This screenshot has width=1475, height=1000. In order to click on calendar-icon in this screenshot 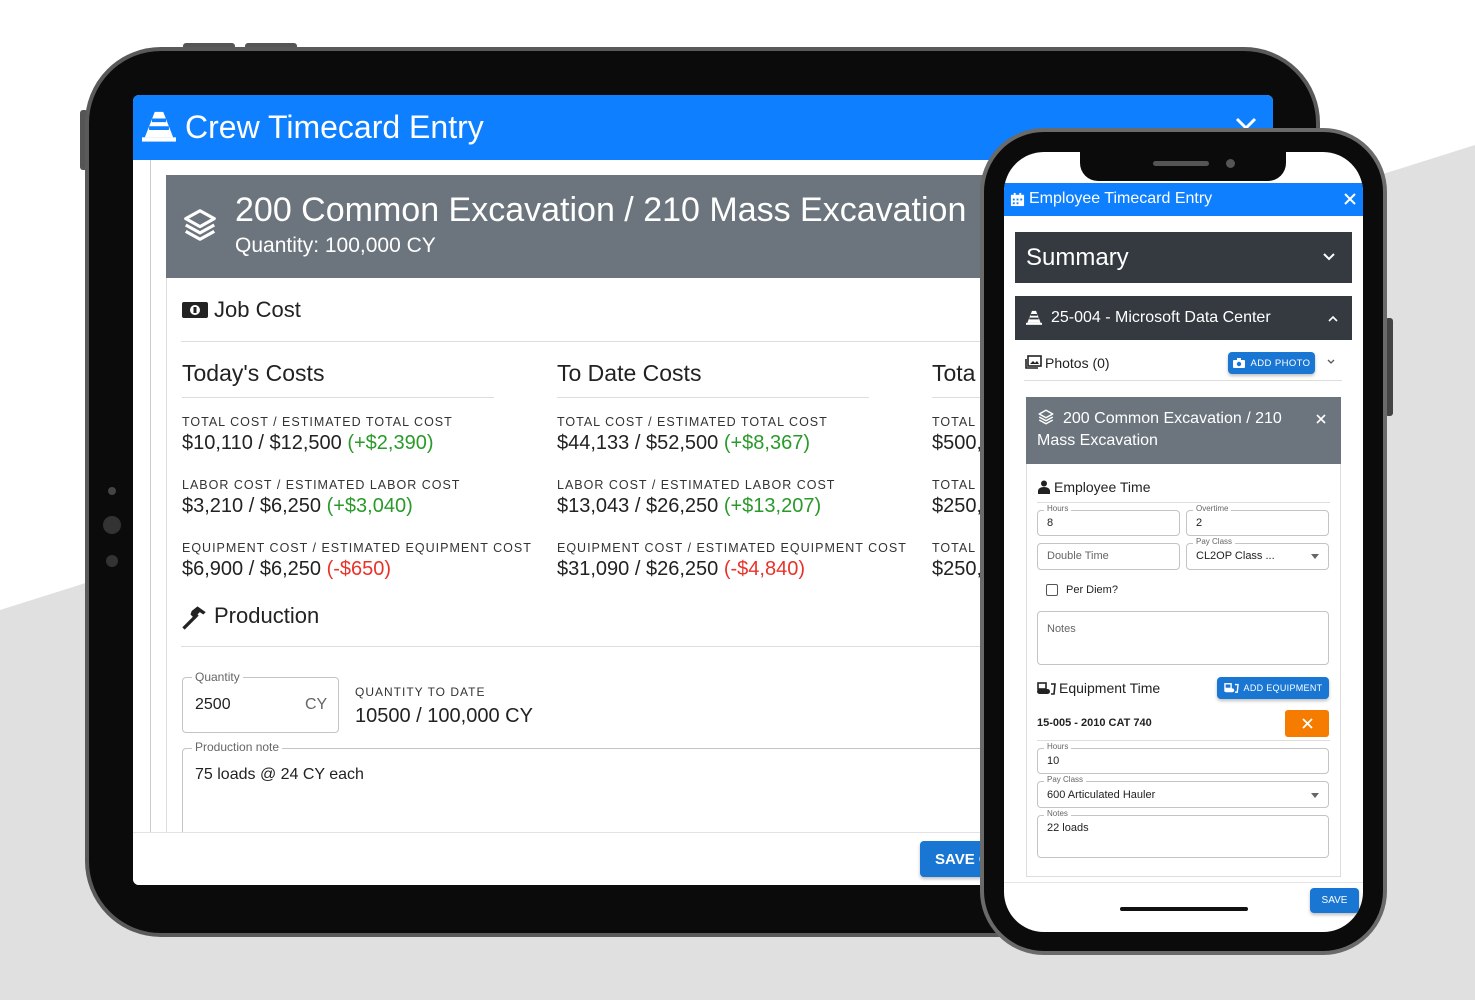, I will do `click(1017, 199)`.